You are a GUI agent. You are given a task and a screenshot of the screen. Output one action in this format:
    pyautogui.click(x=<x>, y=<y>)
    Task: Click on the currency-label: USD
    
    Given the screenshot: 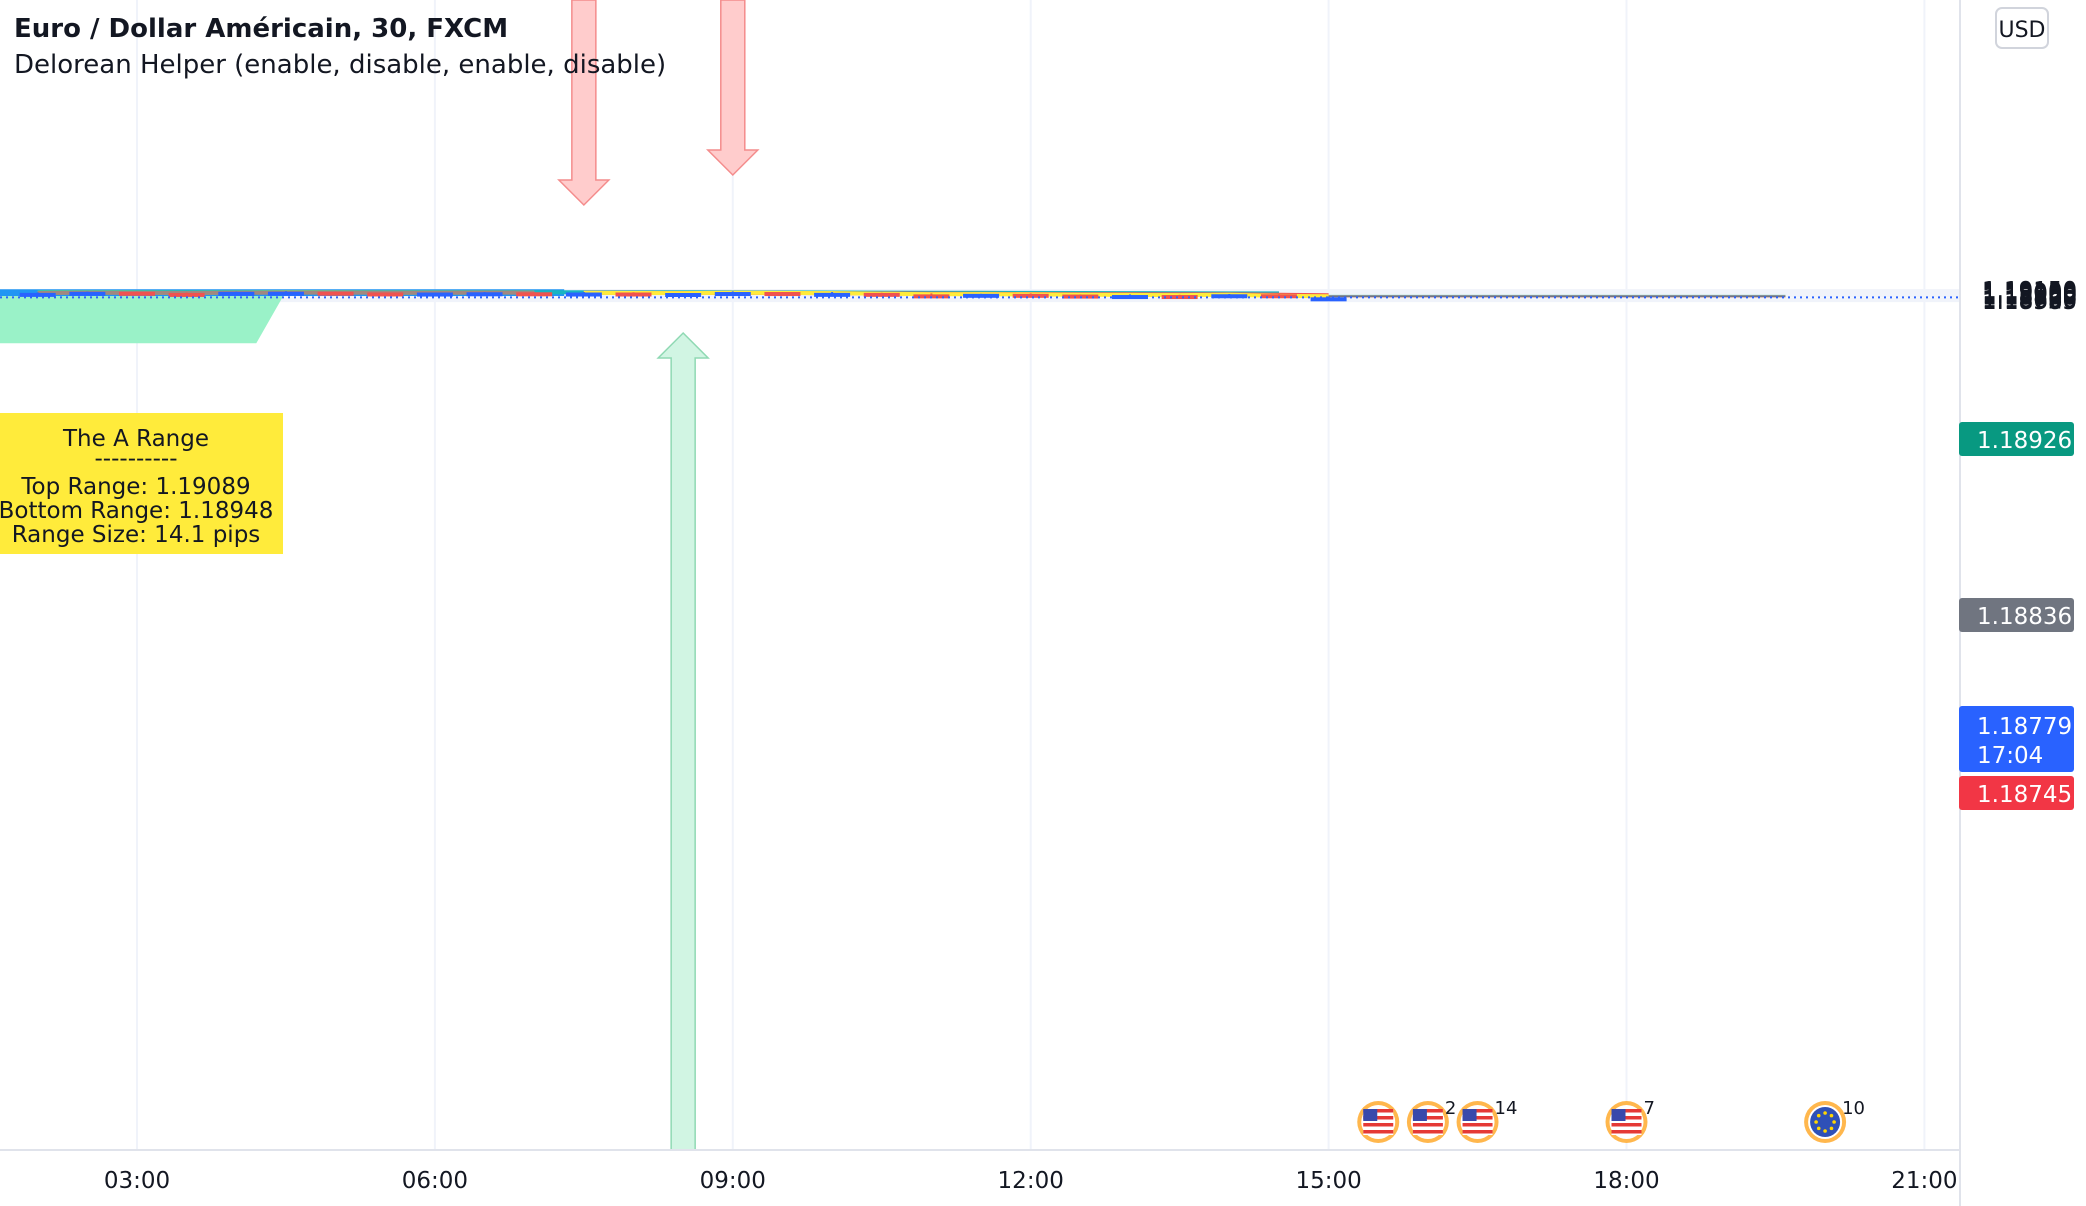 What is the action you would take?
    pyautogui.click(x=2021, y=30)
    